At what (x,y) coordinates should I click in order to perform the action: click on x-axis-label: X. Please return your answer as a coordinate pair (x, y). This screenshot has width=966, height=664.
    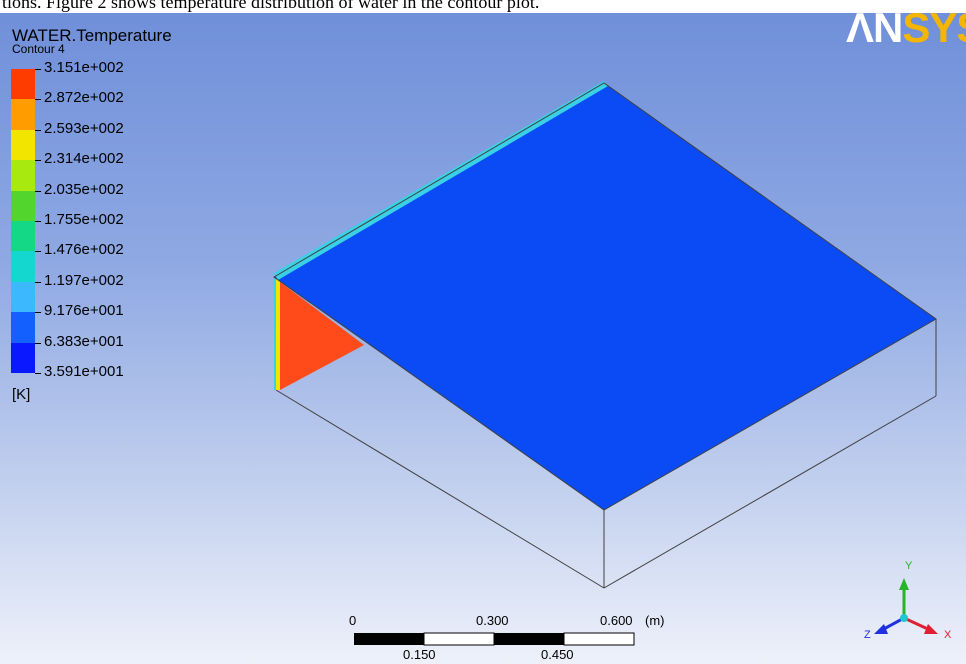
    Looking at the image, I should click on (948, 635).